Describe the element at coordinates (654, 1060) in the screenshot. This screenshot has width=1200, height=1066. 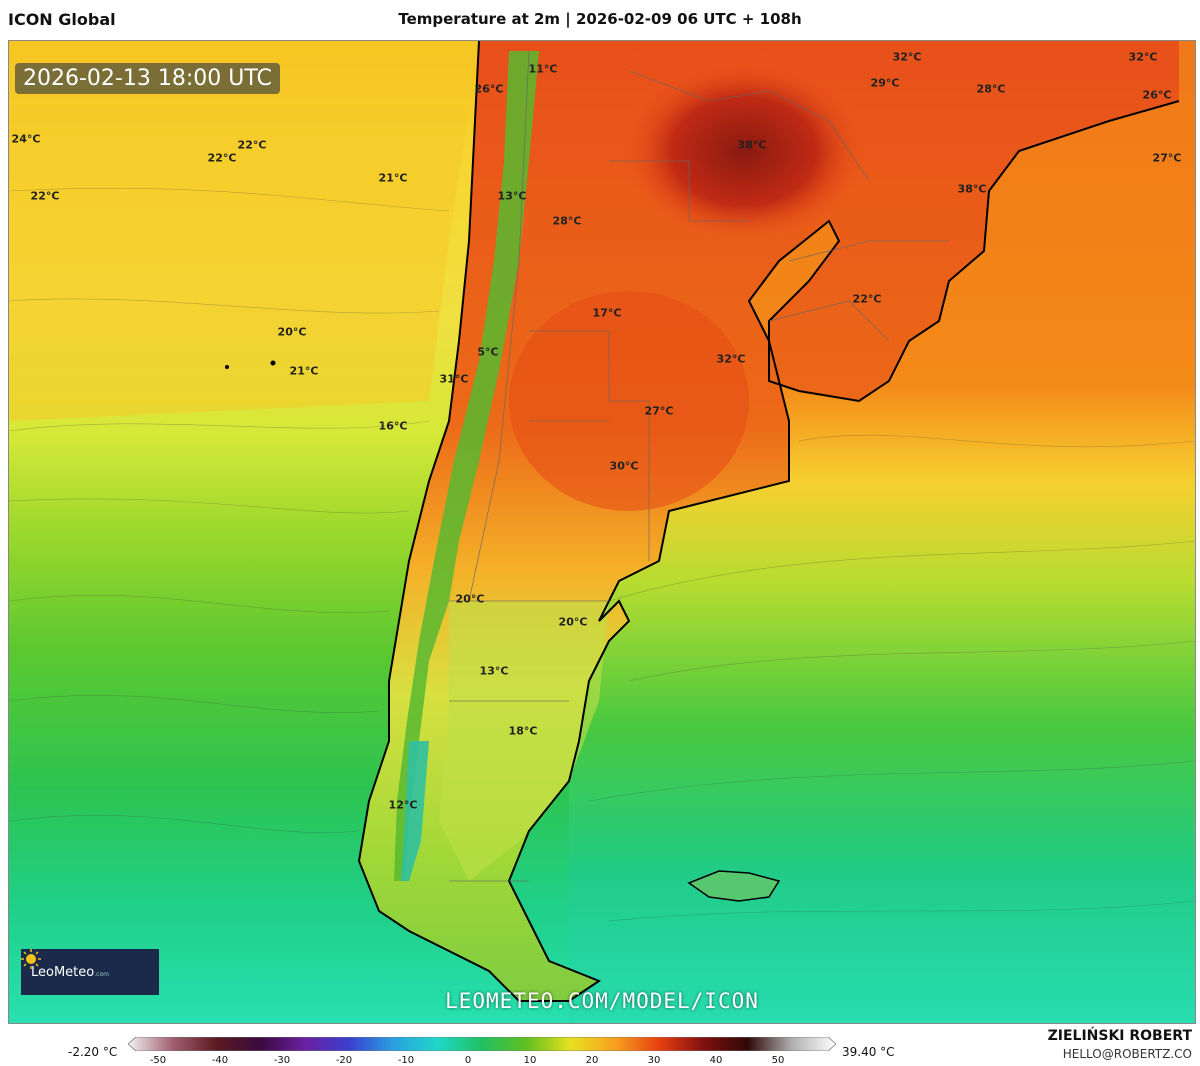
I see `legend-tick: 30` at that location.